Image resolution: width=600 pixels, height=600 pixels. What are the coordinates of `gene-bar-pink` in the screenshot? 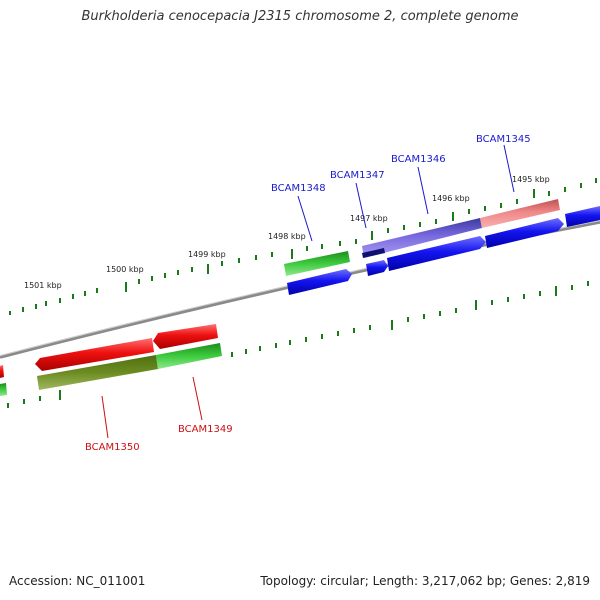 It's located at (520, 213).